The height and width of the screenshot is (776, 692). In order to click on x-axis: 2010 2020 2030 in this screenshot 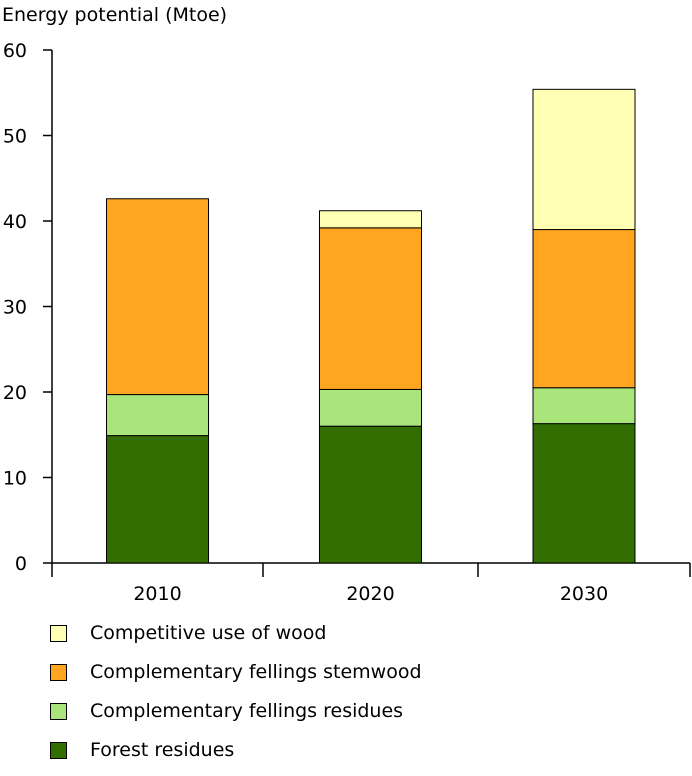, I will do `click(371, 583)`.